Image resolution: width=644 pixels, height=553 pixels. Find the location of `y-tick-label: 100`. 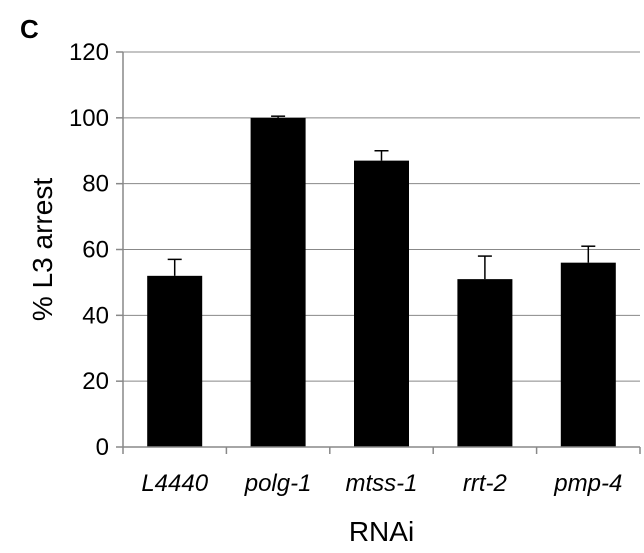

y-tick-label: 100 is located at coordinates (89, 118).